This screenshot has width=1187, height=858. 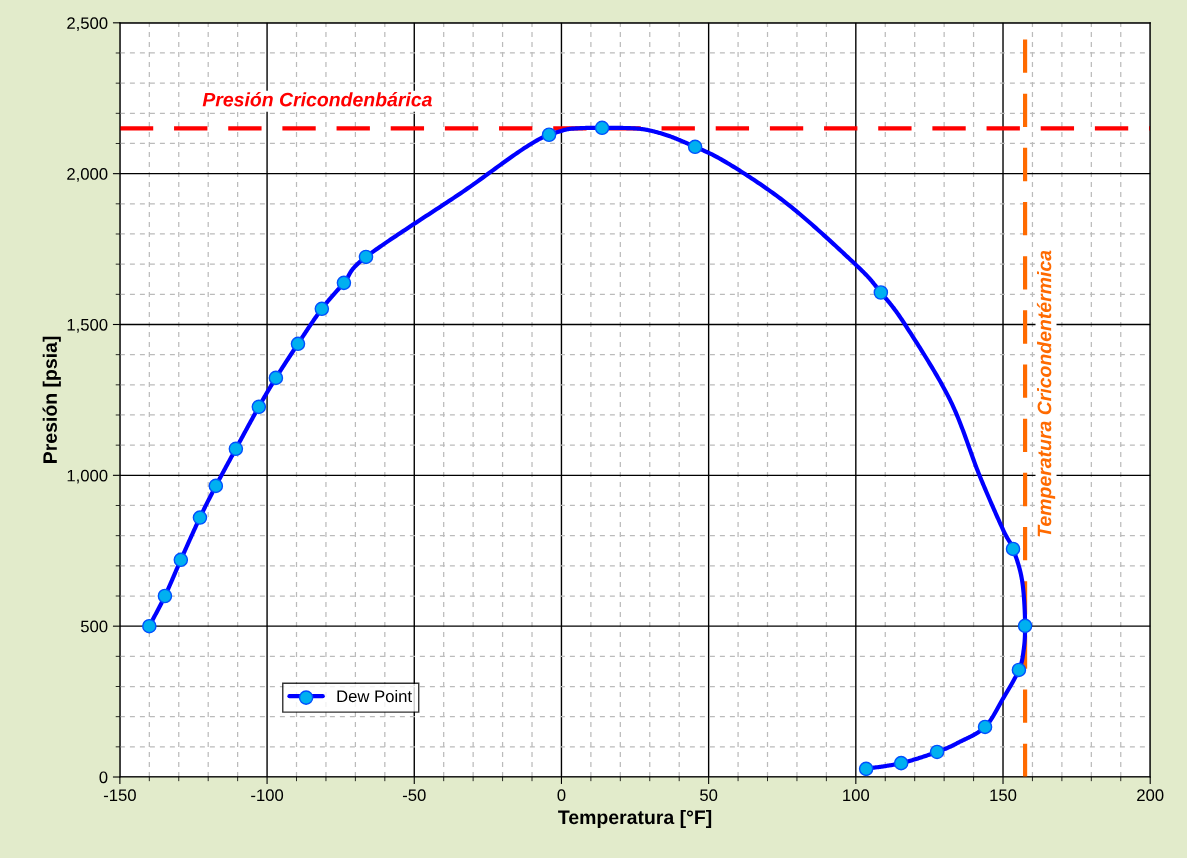 I want to click on x-tick-label: 100, so click(x=856, y=795).